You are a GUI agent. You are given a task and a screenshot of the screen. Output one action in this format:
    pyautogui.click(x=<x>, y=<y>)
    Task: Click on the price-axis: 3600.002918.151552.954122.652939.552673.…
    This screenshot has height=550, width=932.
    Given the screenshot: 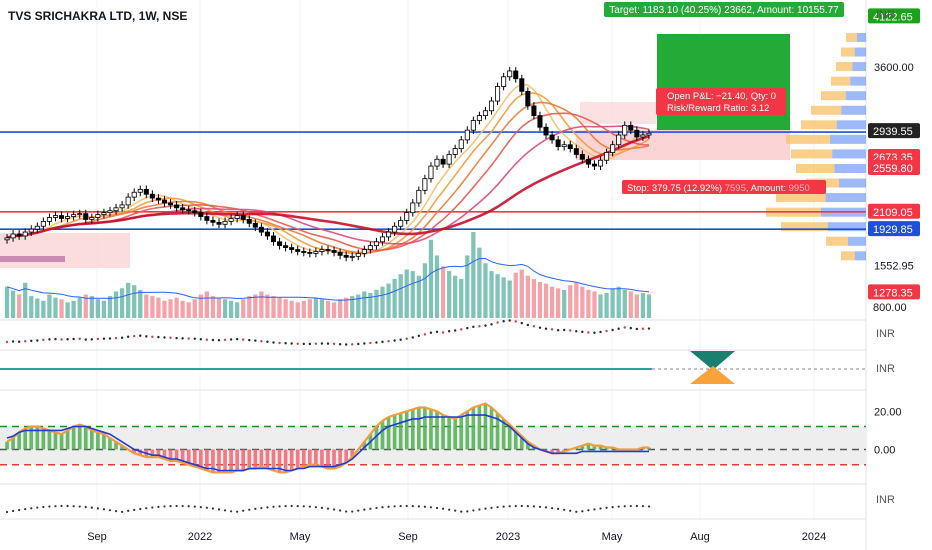 What is the action you would take?
    pyautogui.click(x=894, y=257)
    